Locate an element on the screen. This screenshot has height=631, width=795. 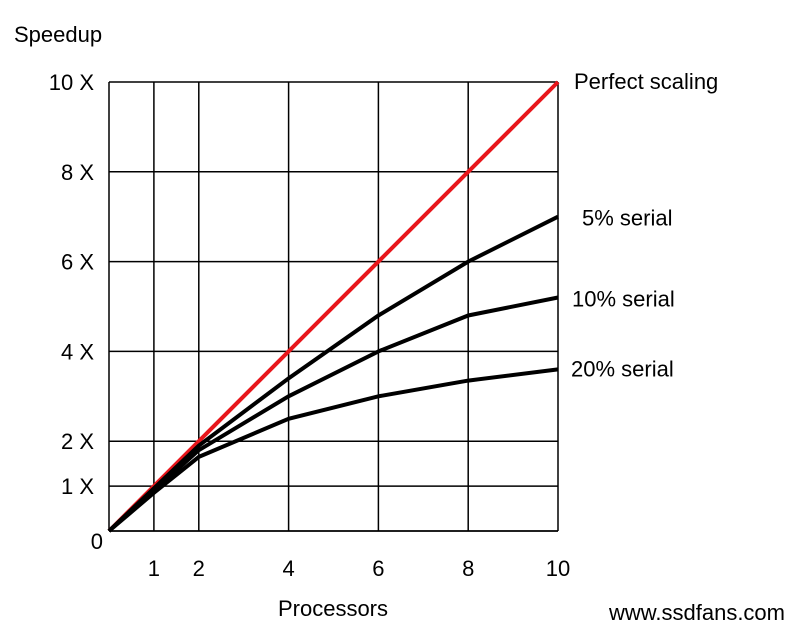
y-tick-label-10: 10 X is located at coordinates (72, 82).